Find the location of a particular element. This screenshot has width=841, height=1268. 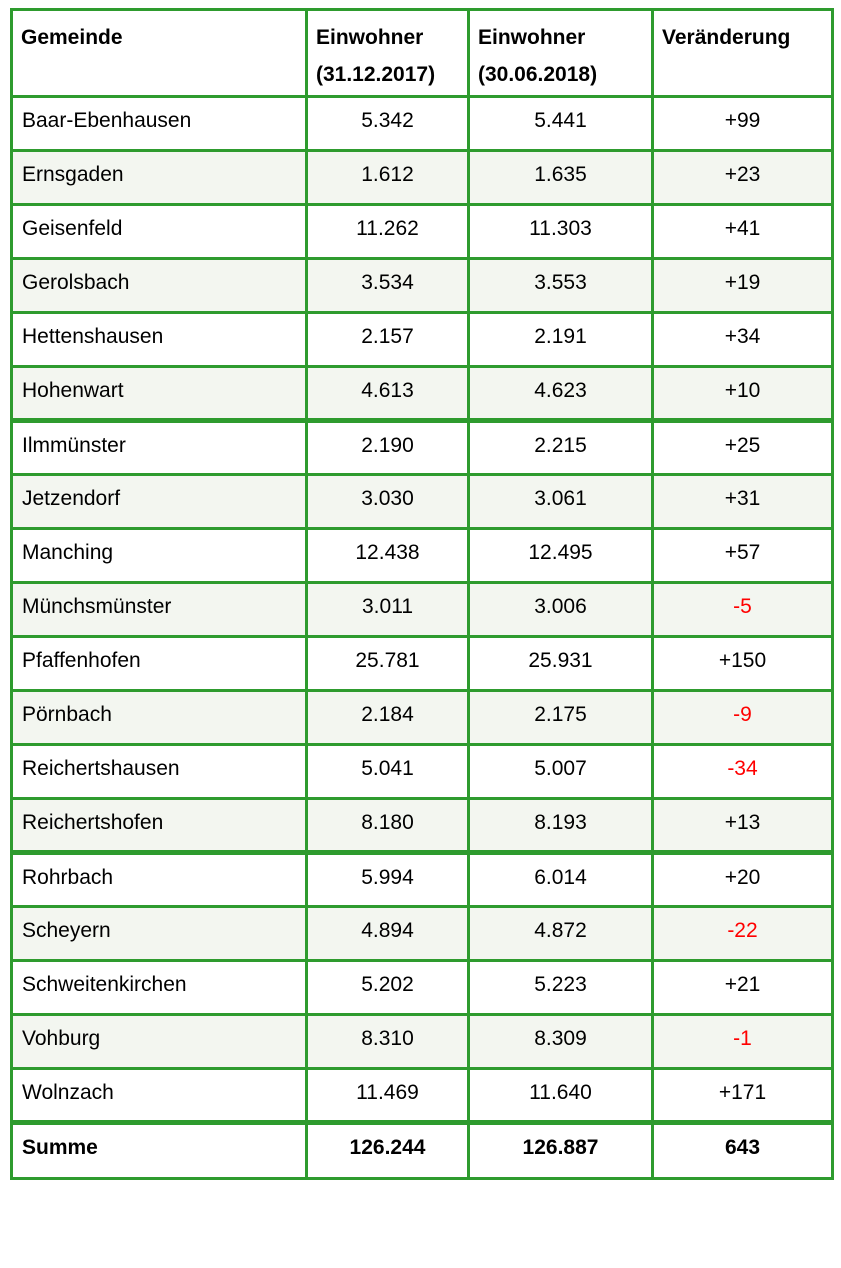

cell-change: -5 is located at coordinates (742, 609).